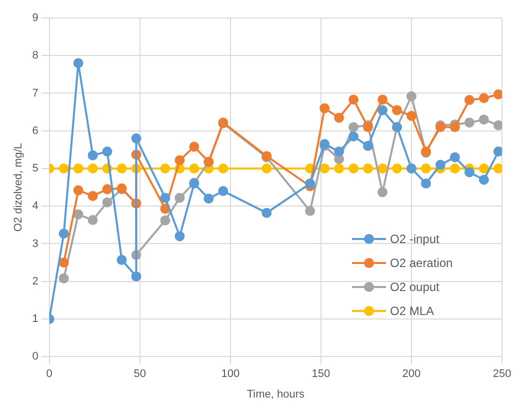  Describe the element at coordinates (35, 281) in the screenshot. I see `y-tick-label: 2` at that location.